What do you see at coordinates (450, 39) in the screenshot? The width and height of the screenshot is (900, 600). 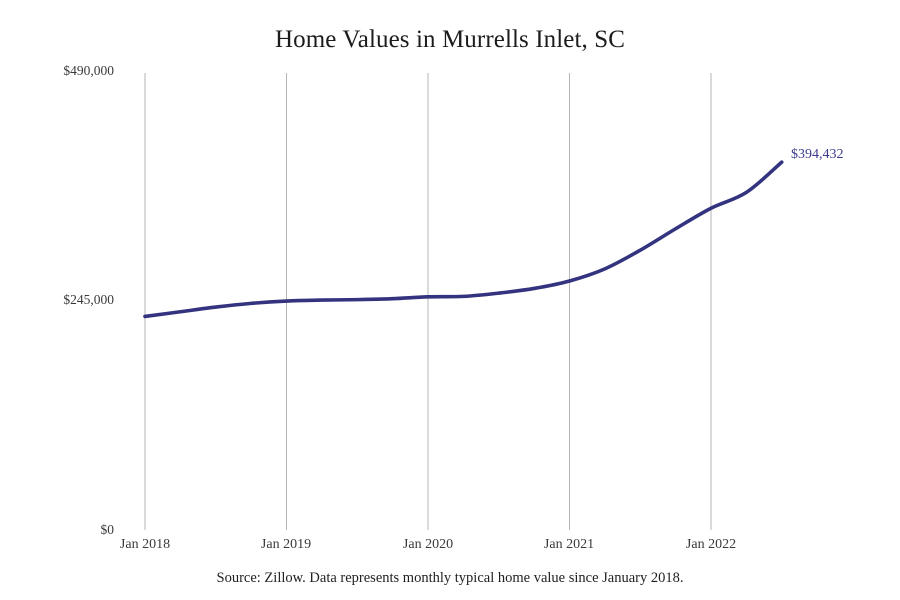 I see `chart-title: Home Values in Murrells Inlet, SC` at bounding box center [450, 39].